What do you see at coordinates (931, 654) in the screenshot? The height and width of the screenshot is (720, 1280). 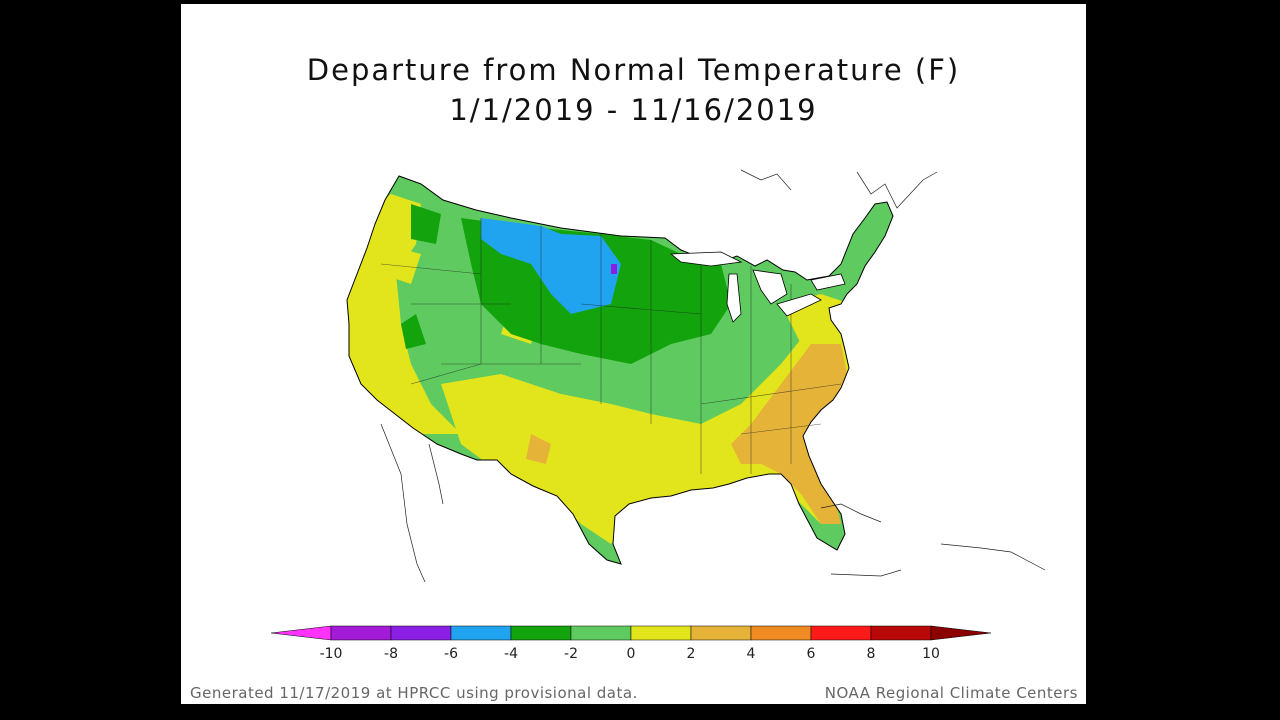 I see `legend-tick-label: 10` at bounding box center [931, 654].